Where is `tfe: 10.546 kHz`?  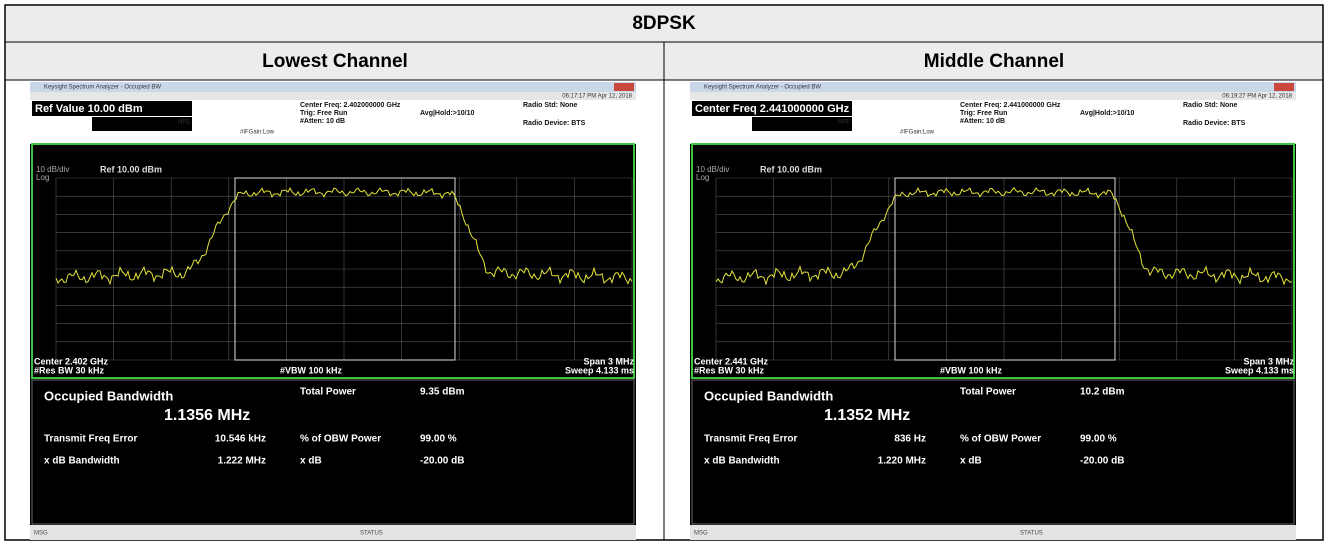 tfe: 10.546 kHz is located at coordinates (240, 439).